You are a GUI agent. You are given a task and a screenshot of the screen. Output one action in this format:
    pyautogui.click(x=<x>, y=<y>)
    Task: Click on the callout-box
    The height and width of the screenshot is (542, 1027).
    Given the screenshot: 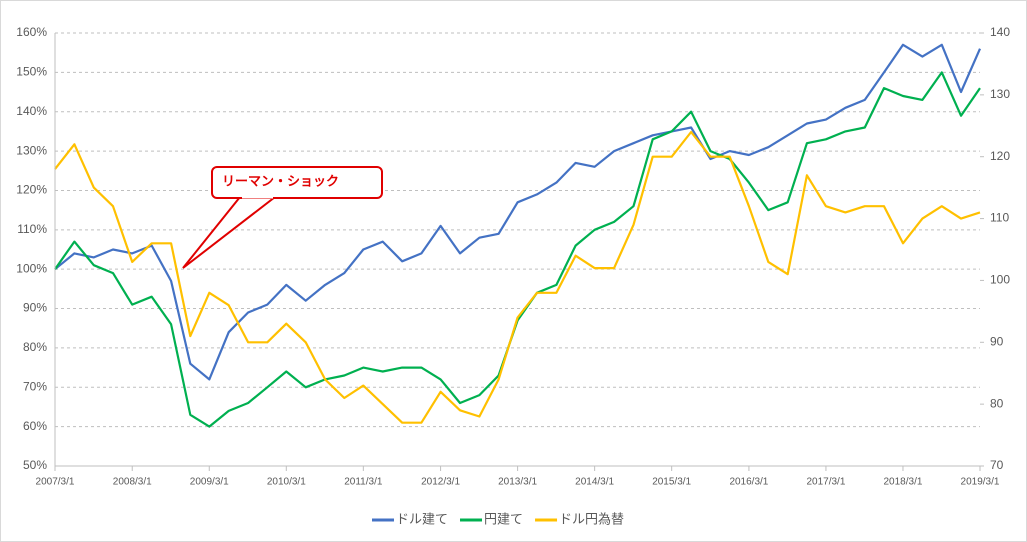 What is the action you would take?
    pyautogui.click(x=297, y=182)
    